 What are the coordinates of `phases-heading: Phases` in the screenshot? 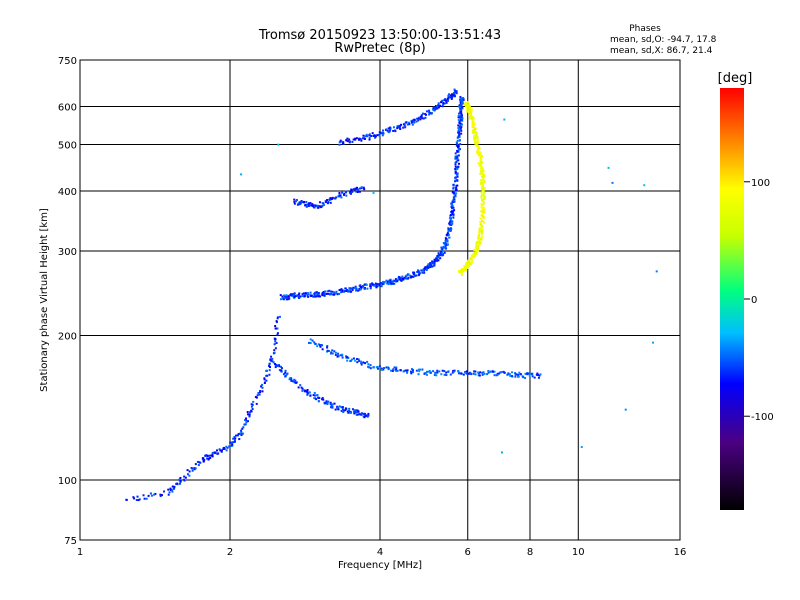 It's located at (645, 29).